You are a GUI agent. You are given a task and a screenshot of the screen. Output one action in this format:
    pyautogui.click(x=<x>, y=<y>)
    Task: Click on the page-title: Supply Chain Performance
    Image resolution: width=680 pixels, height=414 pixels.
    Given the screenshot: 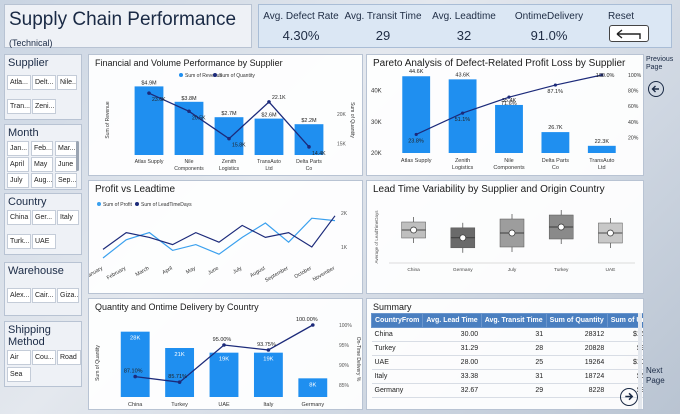 What is the action you would take?
    pyautogui.click(x=123, y=19)
    